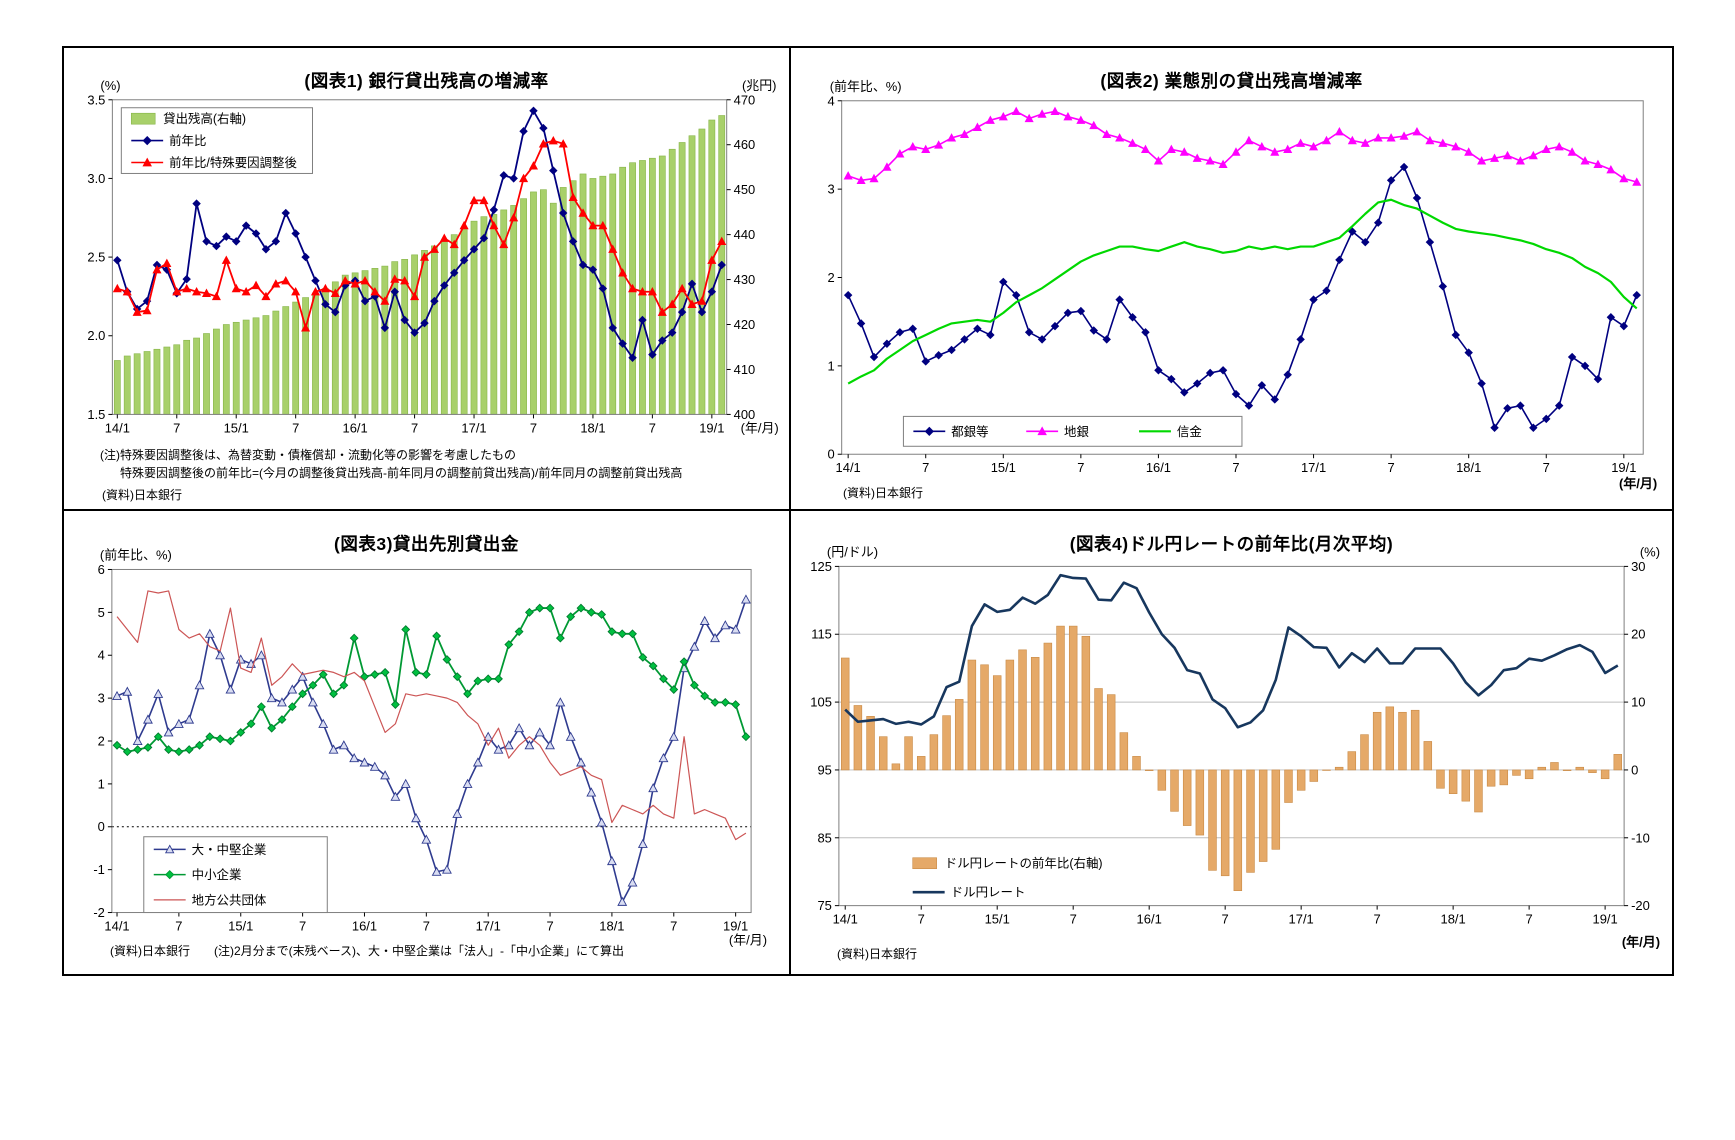 The height and width of the screenshot is (1140, 1735). I want to click on svg-text: -1, so click(99, 869).